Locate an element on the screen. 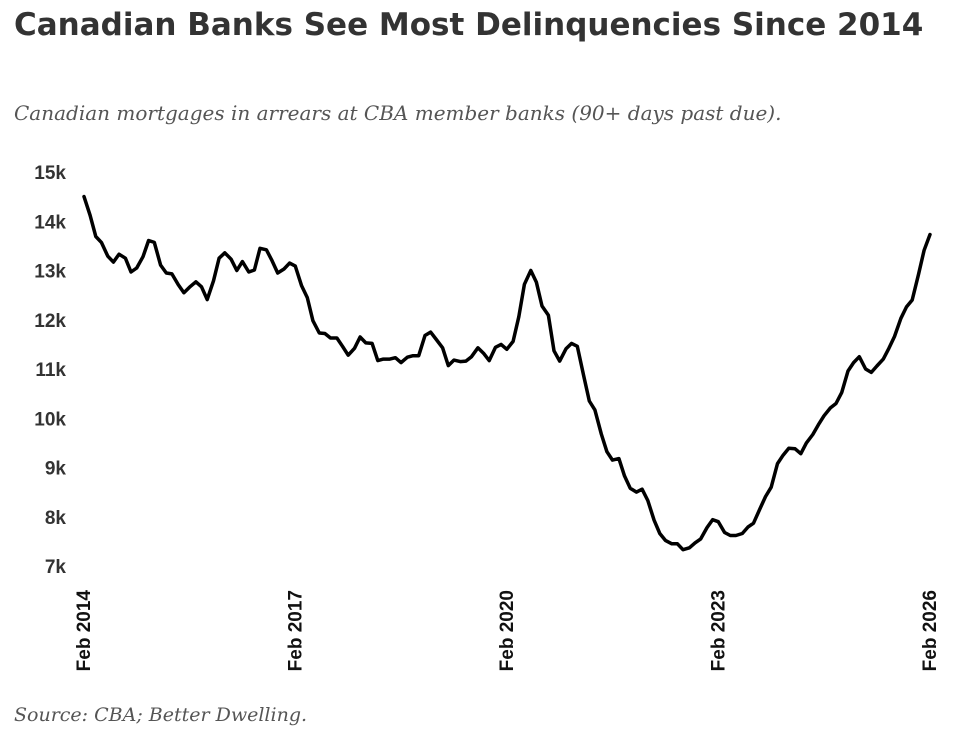  y-tick-label: 9k is located at coordinates (56, 469).